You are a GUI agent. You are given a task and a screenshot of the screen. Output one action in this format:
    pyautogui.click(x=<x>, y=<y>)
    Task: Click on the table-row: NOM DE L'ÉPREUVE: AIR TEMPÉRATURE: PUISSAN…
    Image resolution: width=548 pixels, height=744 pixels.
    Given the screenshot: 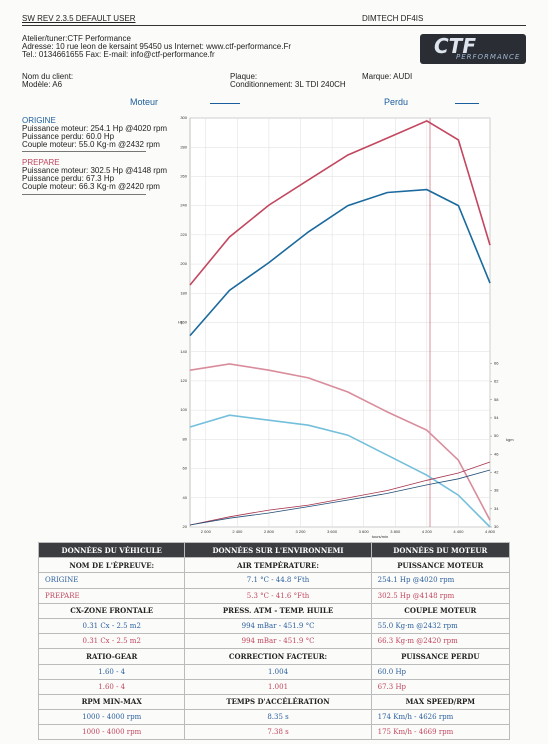 What is the action you would take?
    pyautogui.click(x=274, y=565)
    